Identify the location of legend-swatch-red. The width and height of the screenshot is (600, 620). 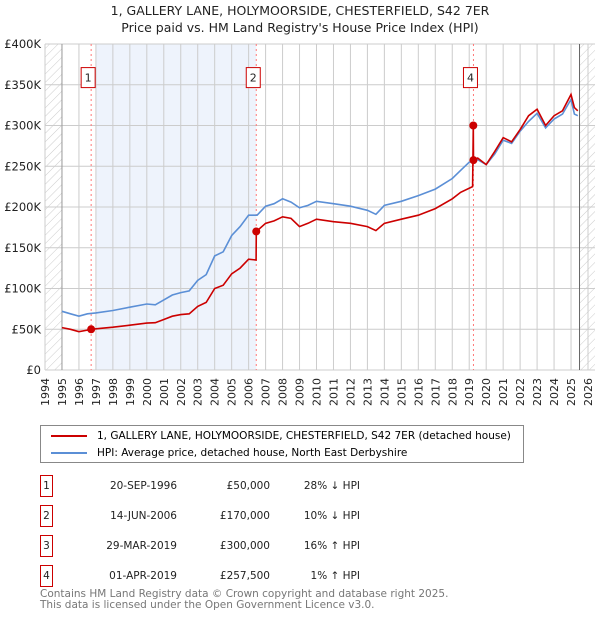
(69, 436).